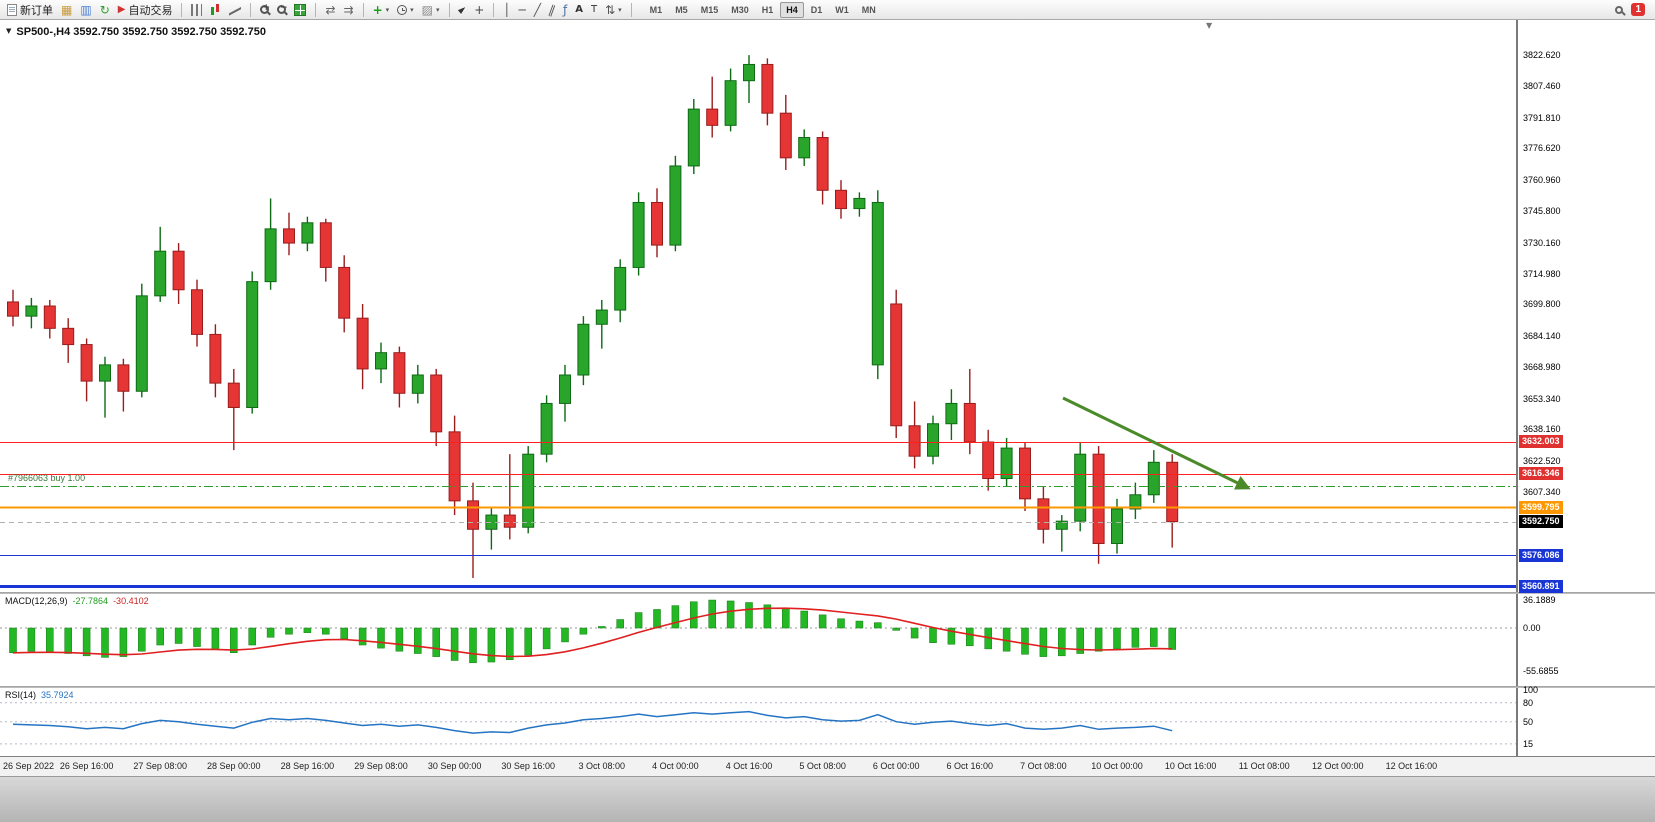 The image size is (1655, 822). I want to click on templates-button: ▨ ▾, so click(431, 10).